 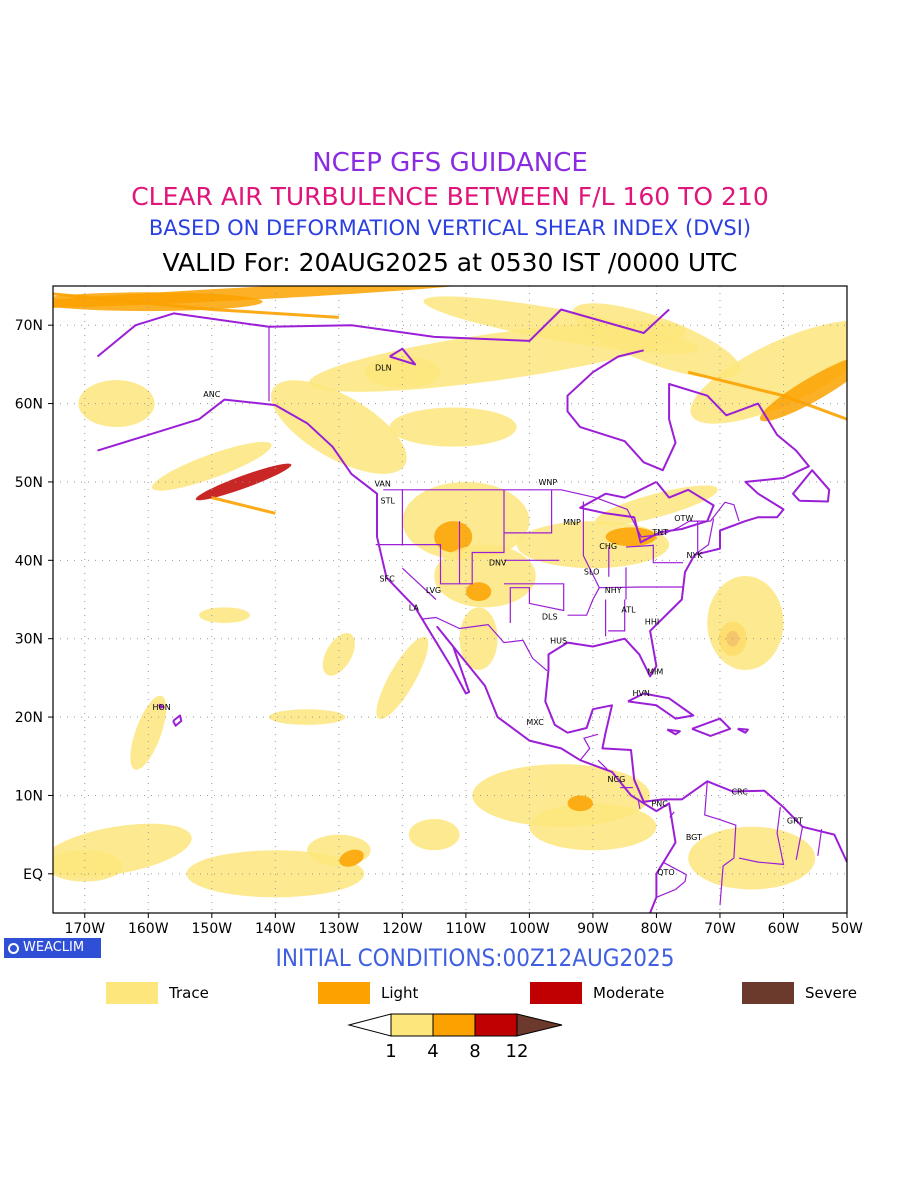 What do you see at coordinates (33, 875) in the screenshot?
I see `lat-tick-label: EQ` at bounding box center [33, 875].